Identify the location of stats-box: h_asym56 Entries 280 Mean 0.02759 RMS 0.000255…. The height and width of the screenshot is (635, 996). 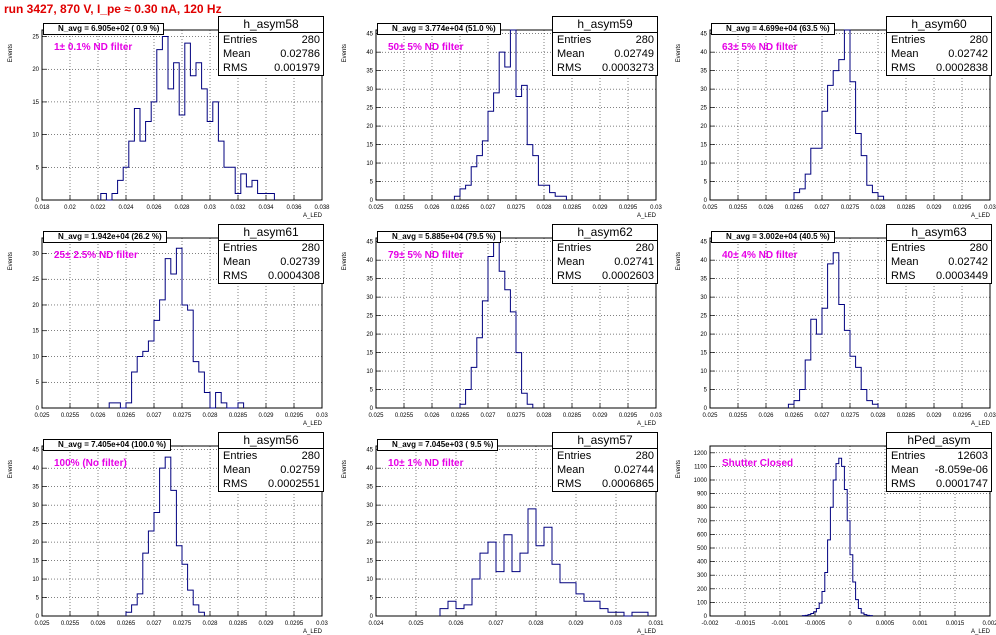
(271, 462).